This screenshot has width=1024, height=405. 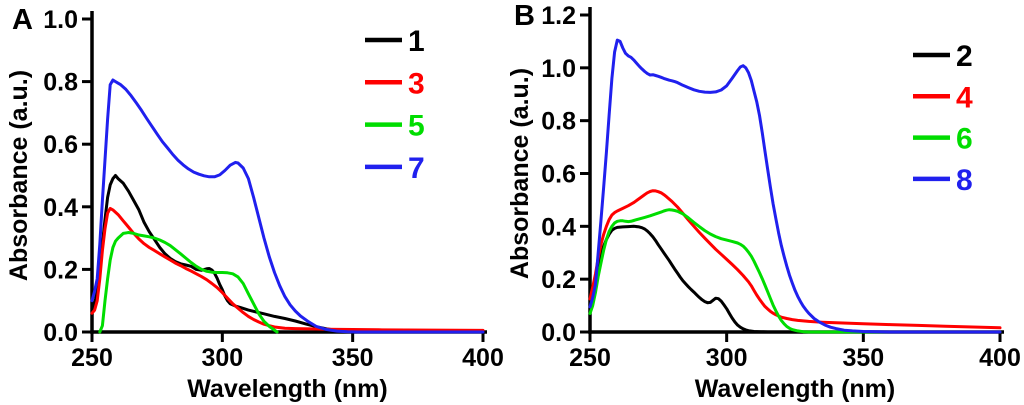 I want to click on legend-label-4: 4, so click(x=964, y=97).